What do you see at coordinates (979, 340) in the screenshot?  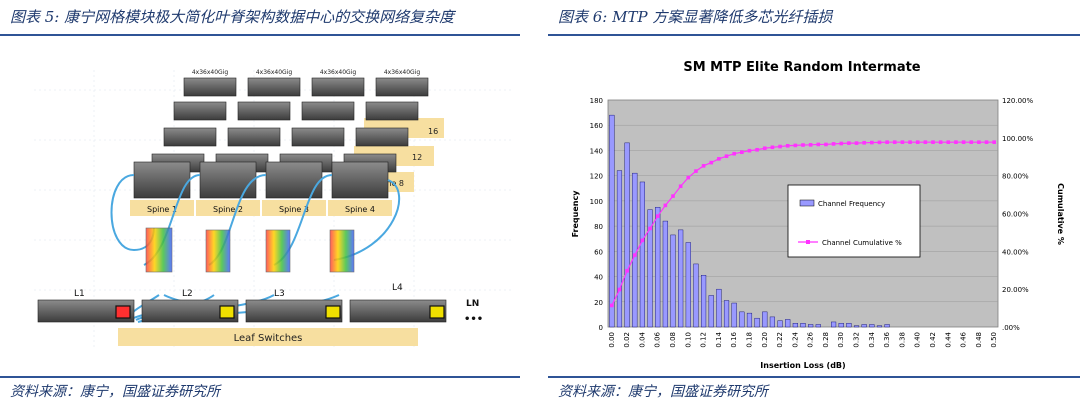 I see `x-tick-label: 0.48` at bounding box center [979, 340].